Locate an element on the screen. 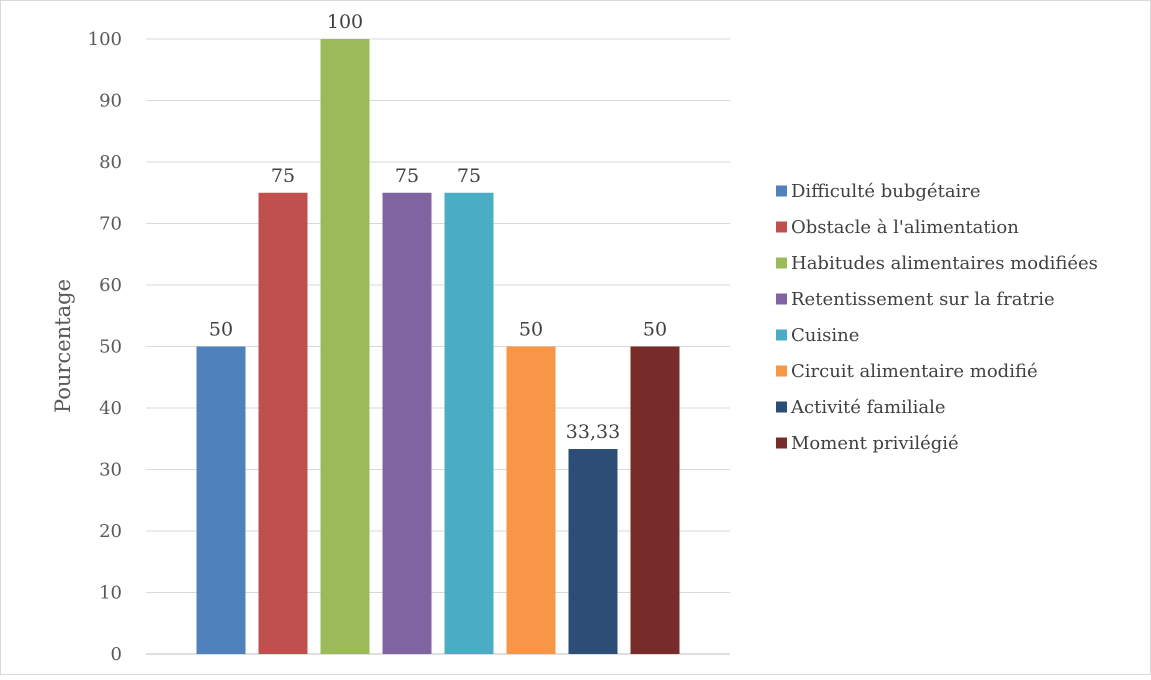  y-tick-label: 50 is located at coordinates (110, 347).